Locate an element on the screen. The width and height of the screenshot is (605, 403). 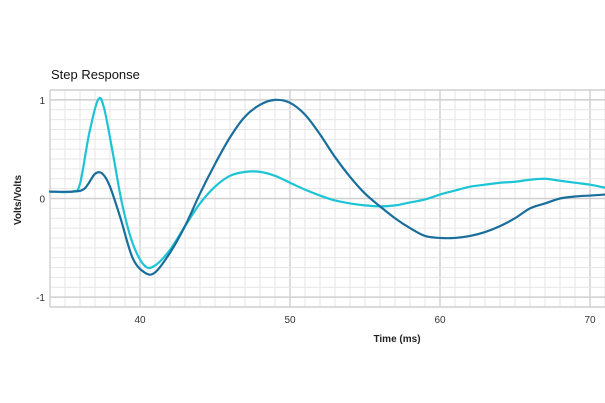
chart-title: Step Response is located at coordinates (95, 74).